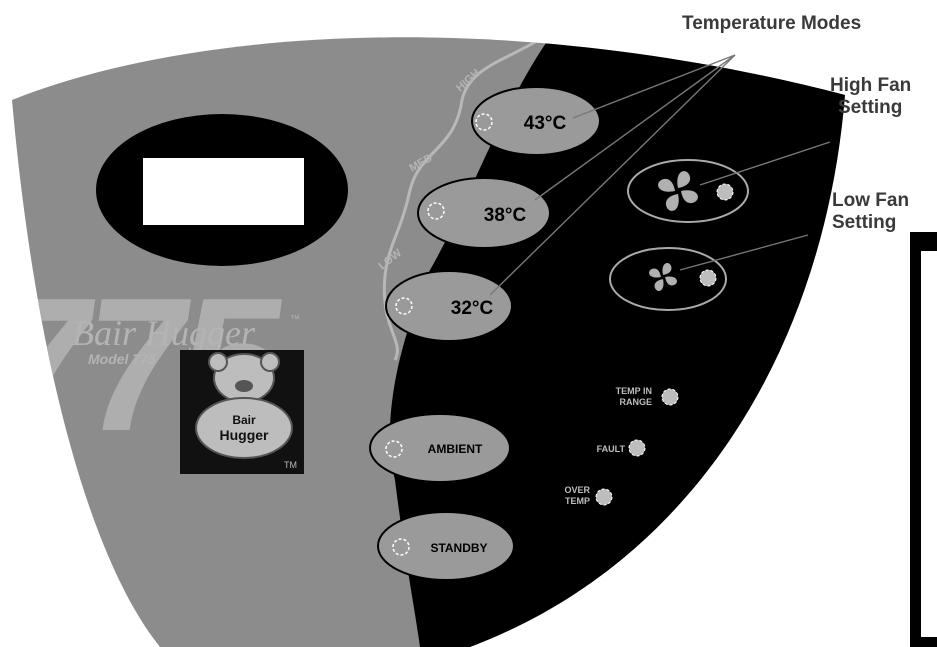  What do you see at coordinates (505, 215) in the screenshot?
I see `temp-med-label: 38°C` at bounding box center [505, 215].